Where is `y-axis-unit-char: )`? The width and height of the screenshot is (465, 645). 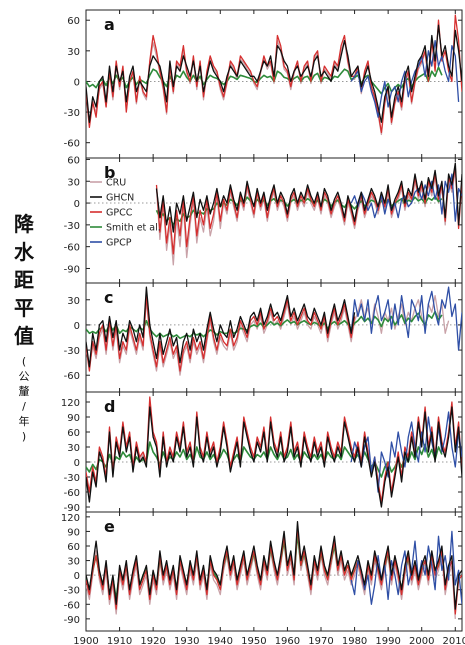 y-axis-unit-char: ) is located at coordinates (24, 436).